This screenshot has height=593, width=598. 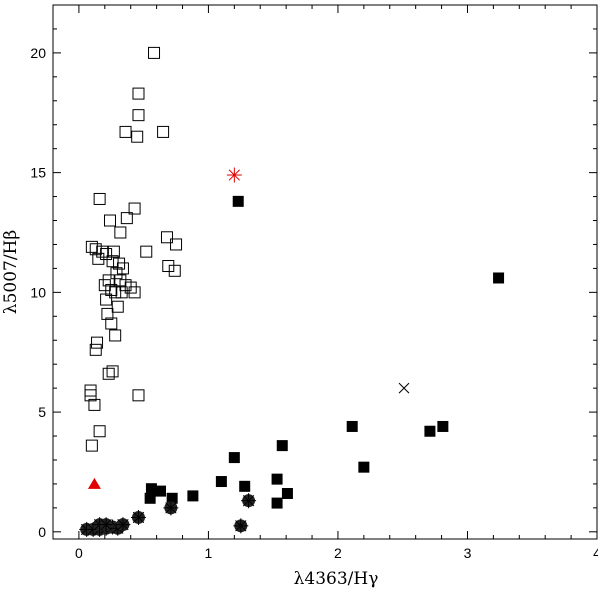 What do you see at coordinates (468, 553) in the screenshot?
I see `x-tick-label: 3` at bounding box center [468, 553].